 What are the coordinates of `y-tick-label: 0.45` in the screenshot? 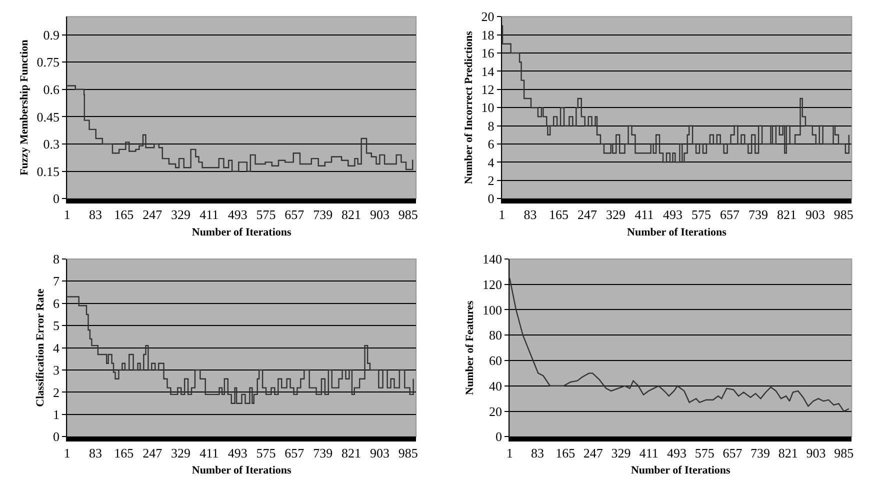 It's located at (48, 116).